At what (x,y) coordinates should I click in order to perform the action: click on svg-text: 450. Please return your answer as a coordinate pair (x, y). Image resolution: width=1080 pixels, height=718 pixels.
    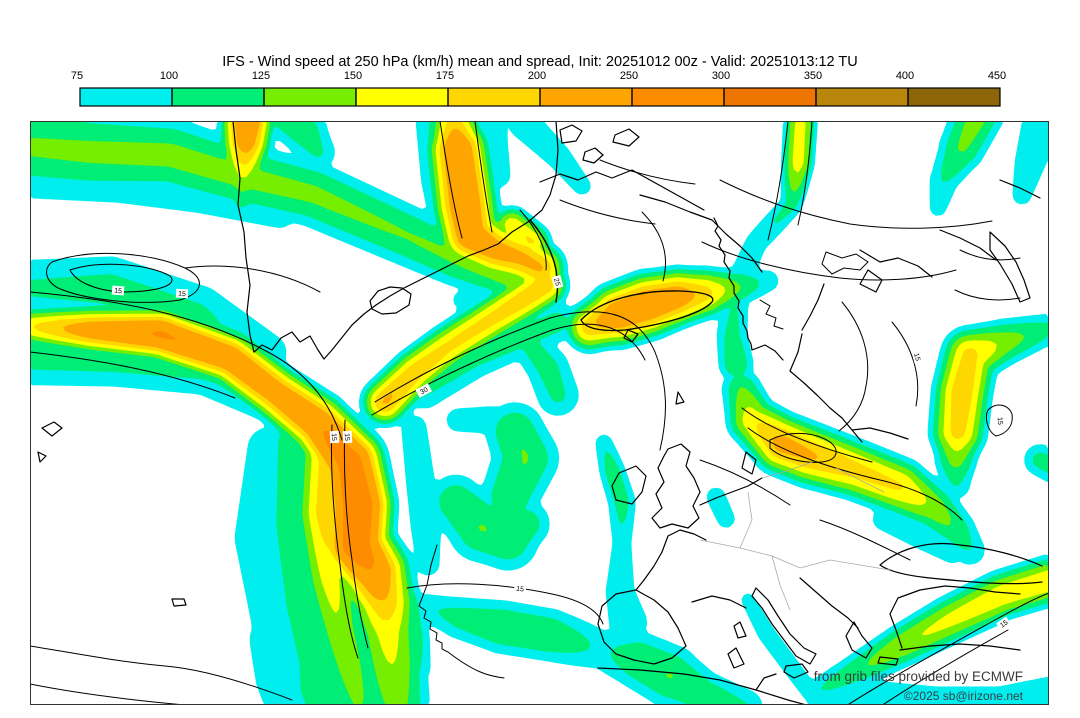
    Looking at the image, I should click on (997, 76).